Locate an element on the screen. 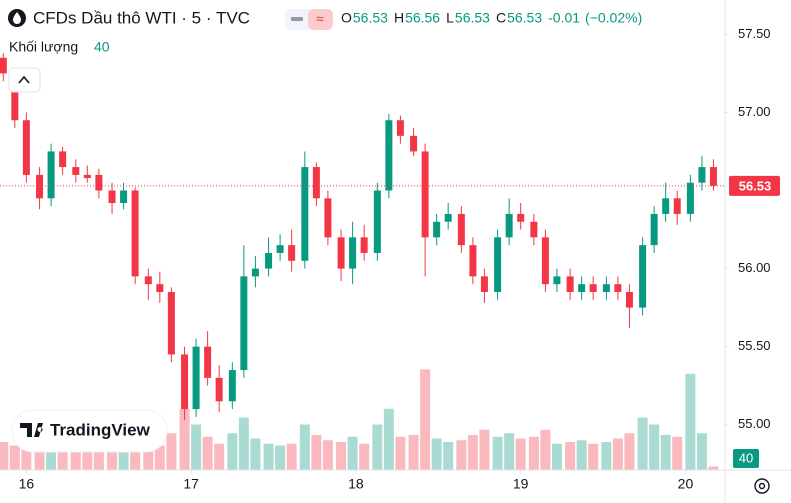  wave-button is located at coordinates (320, 19).